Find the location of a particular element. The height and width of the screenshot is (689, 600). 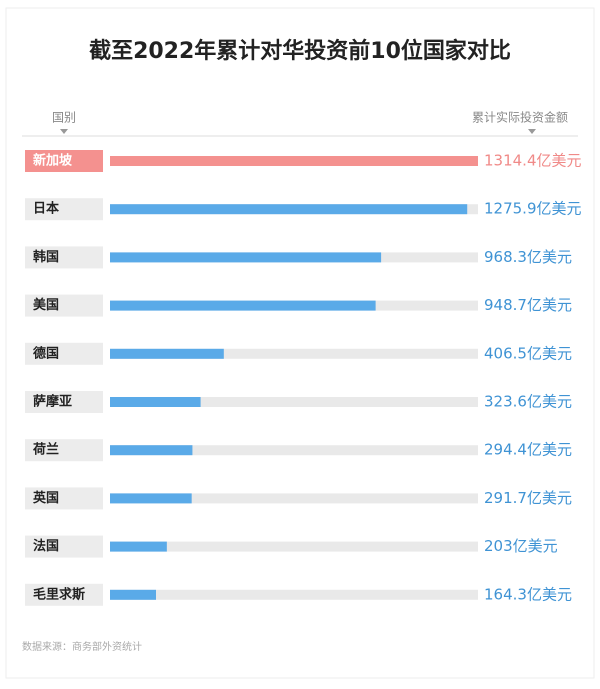

value-label: 323.6亿美元 is located at coordinates (528, 402).